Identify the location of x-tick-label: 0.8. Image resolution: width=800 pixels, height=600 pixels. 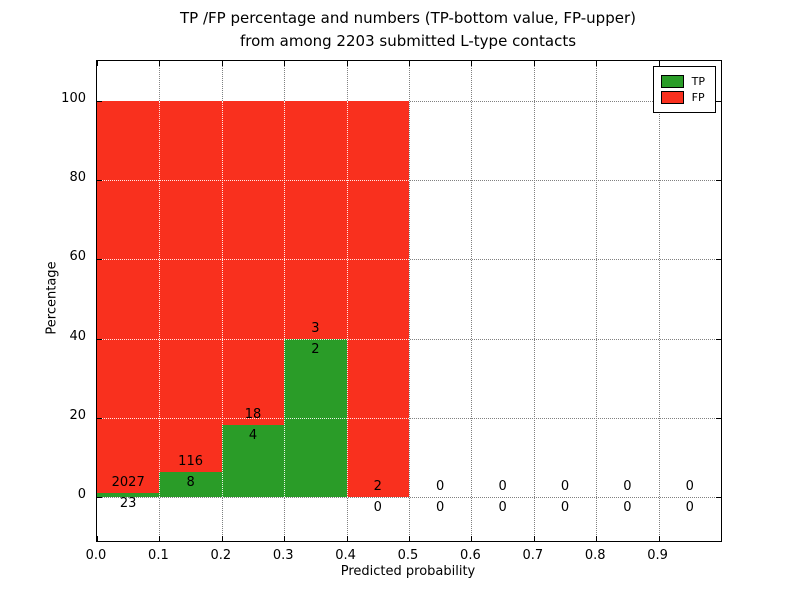
(595, 555).